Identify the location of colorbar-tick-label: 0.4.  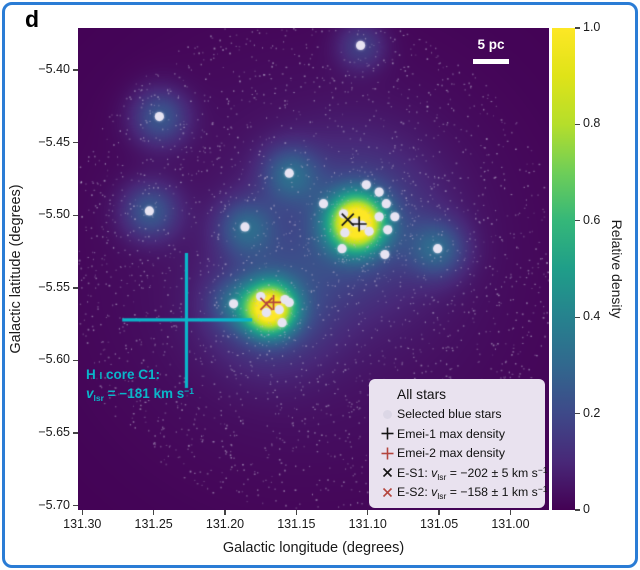
(592, 316).